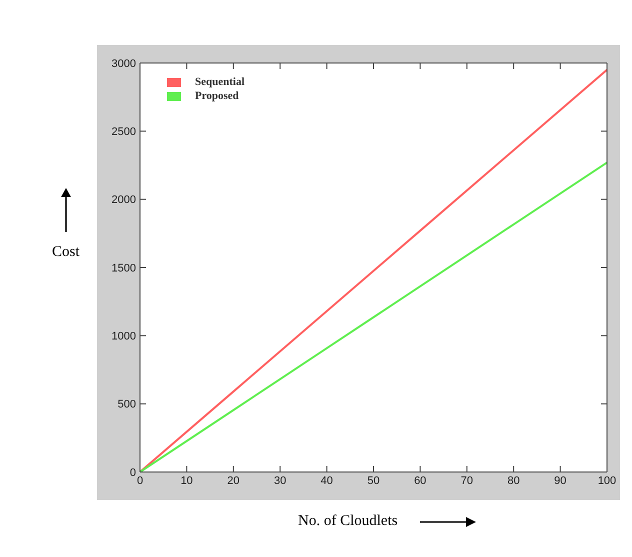 The width and height of the screenshot is (632, 557). What do you see at coordinates (233, 480) in the screenshot?
I see `x-tick-label: 20` at bounding box center [233, 480].